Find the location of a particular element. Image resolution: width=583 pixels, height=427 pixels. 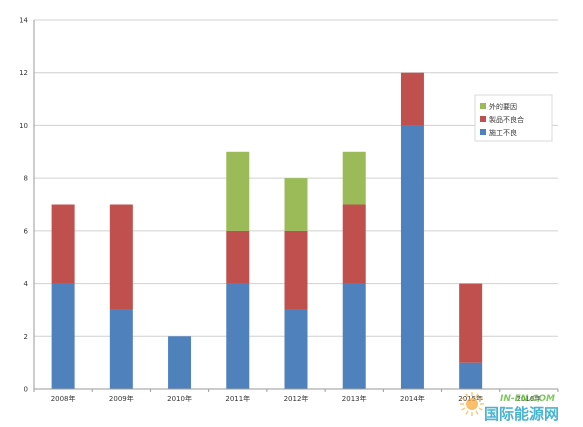

x-tick-label-2011年: 2011年 is located at coordinates (237, 398).